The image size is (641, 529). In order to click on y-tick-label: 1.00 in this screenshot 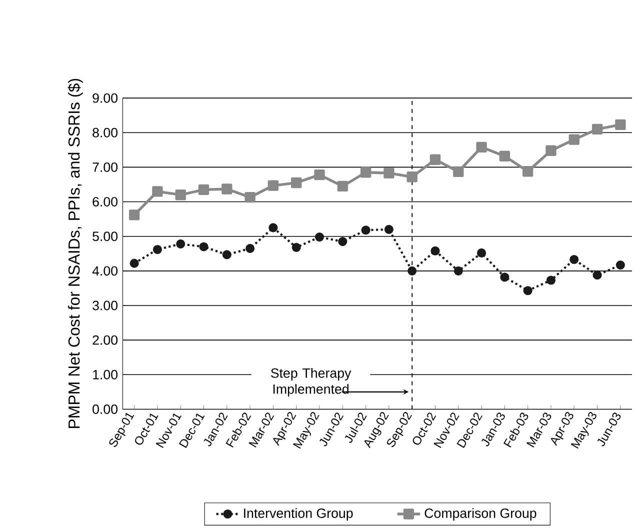, I will do `click(105, 375)`.